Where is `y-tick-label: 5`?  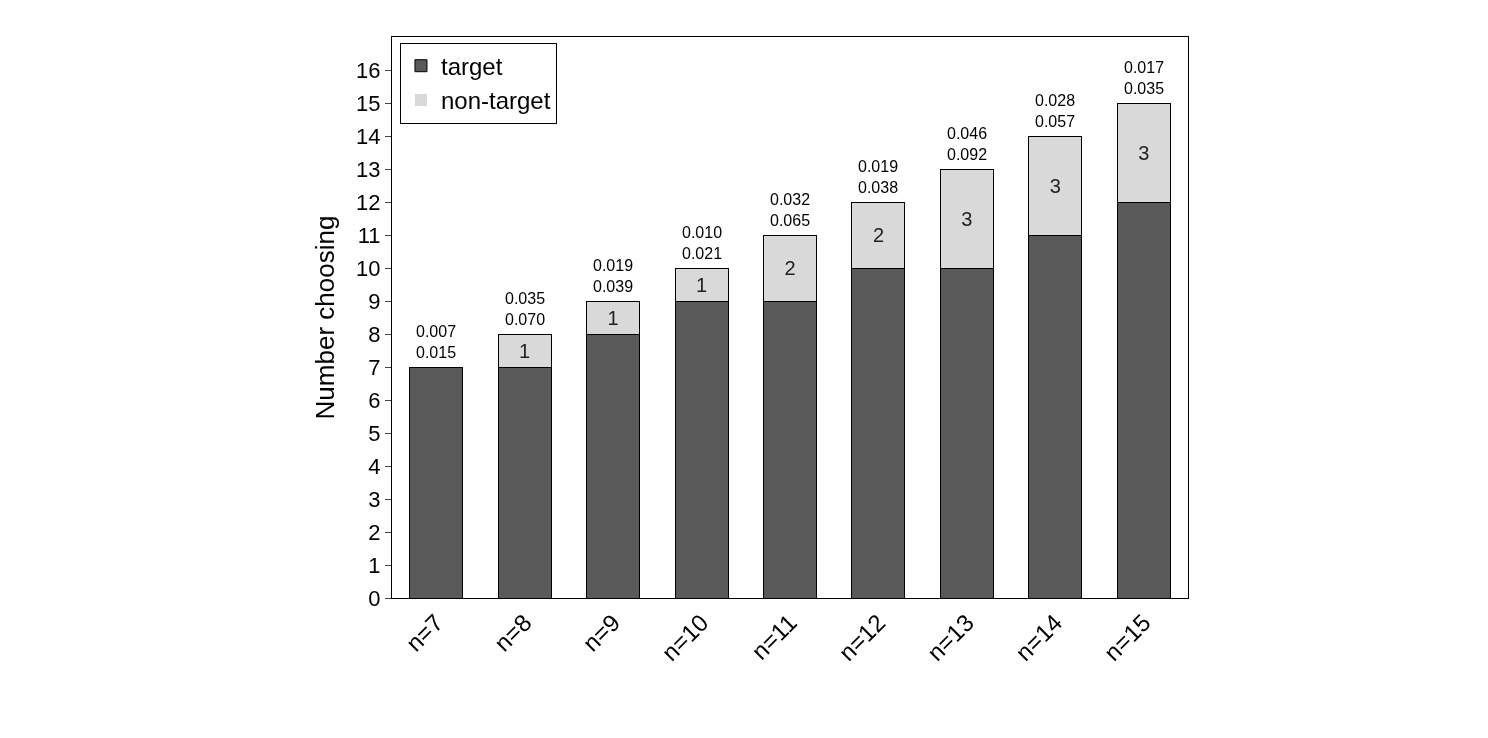
y-tick-label: 5 is located at coordinates (374, 433).